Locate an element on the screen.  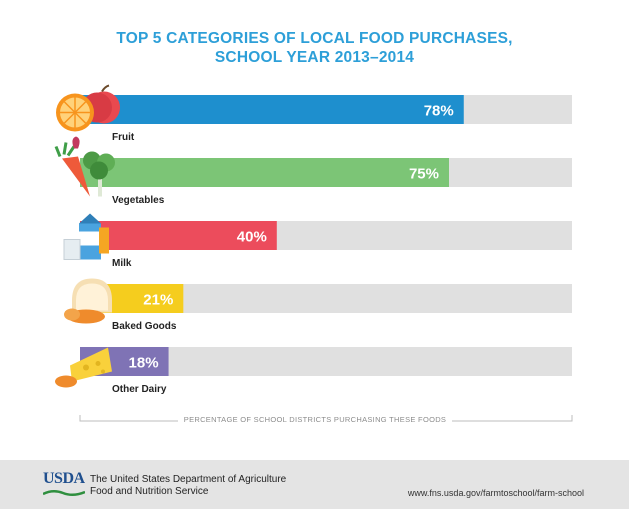
carrot-leaves-shape is located at coordinates (65, 150).